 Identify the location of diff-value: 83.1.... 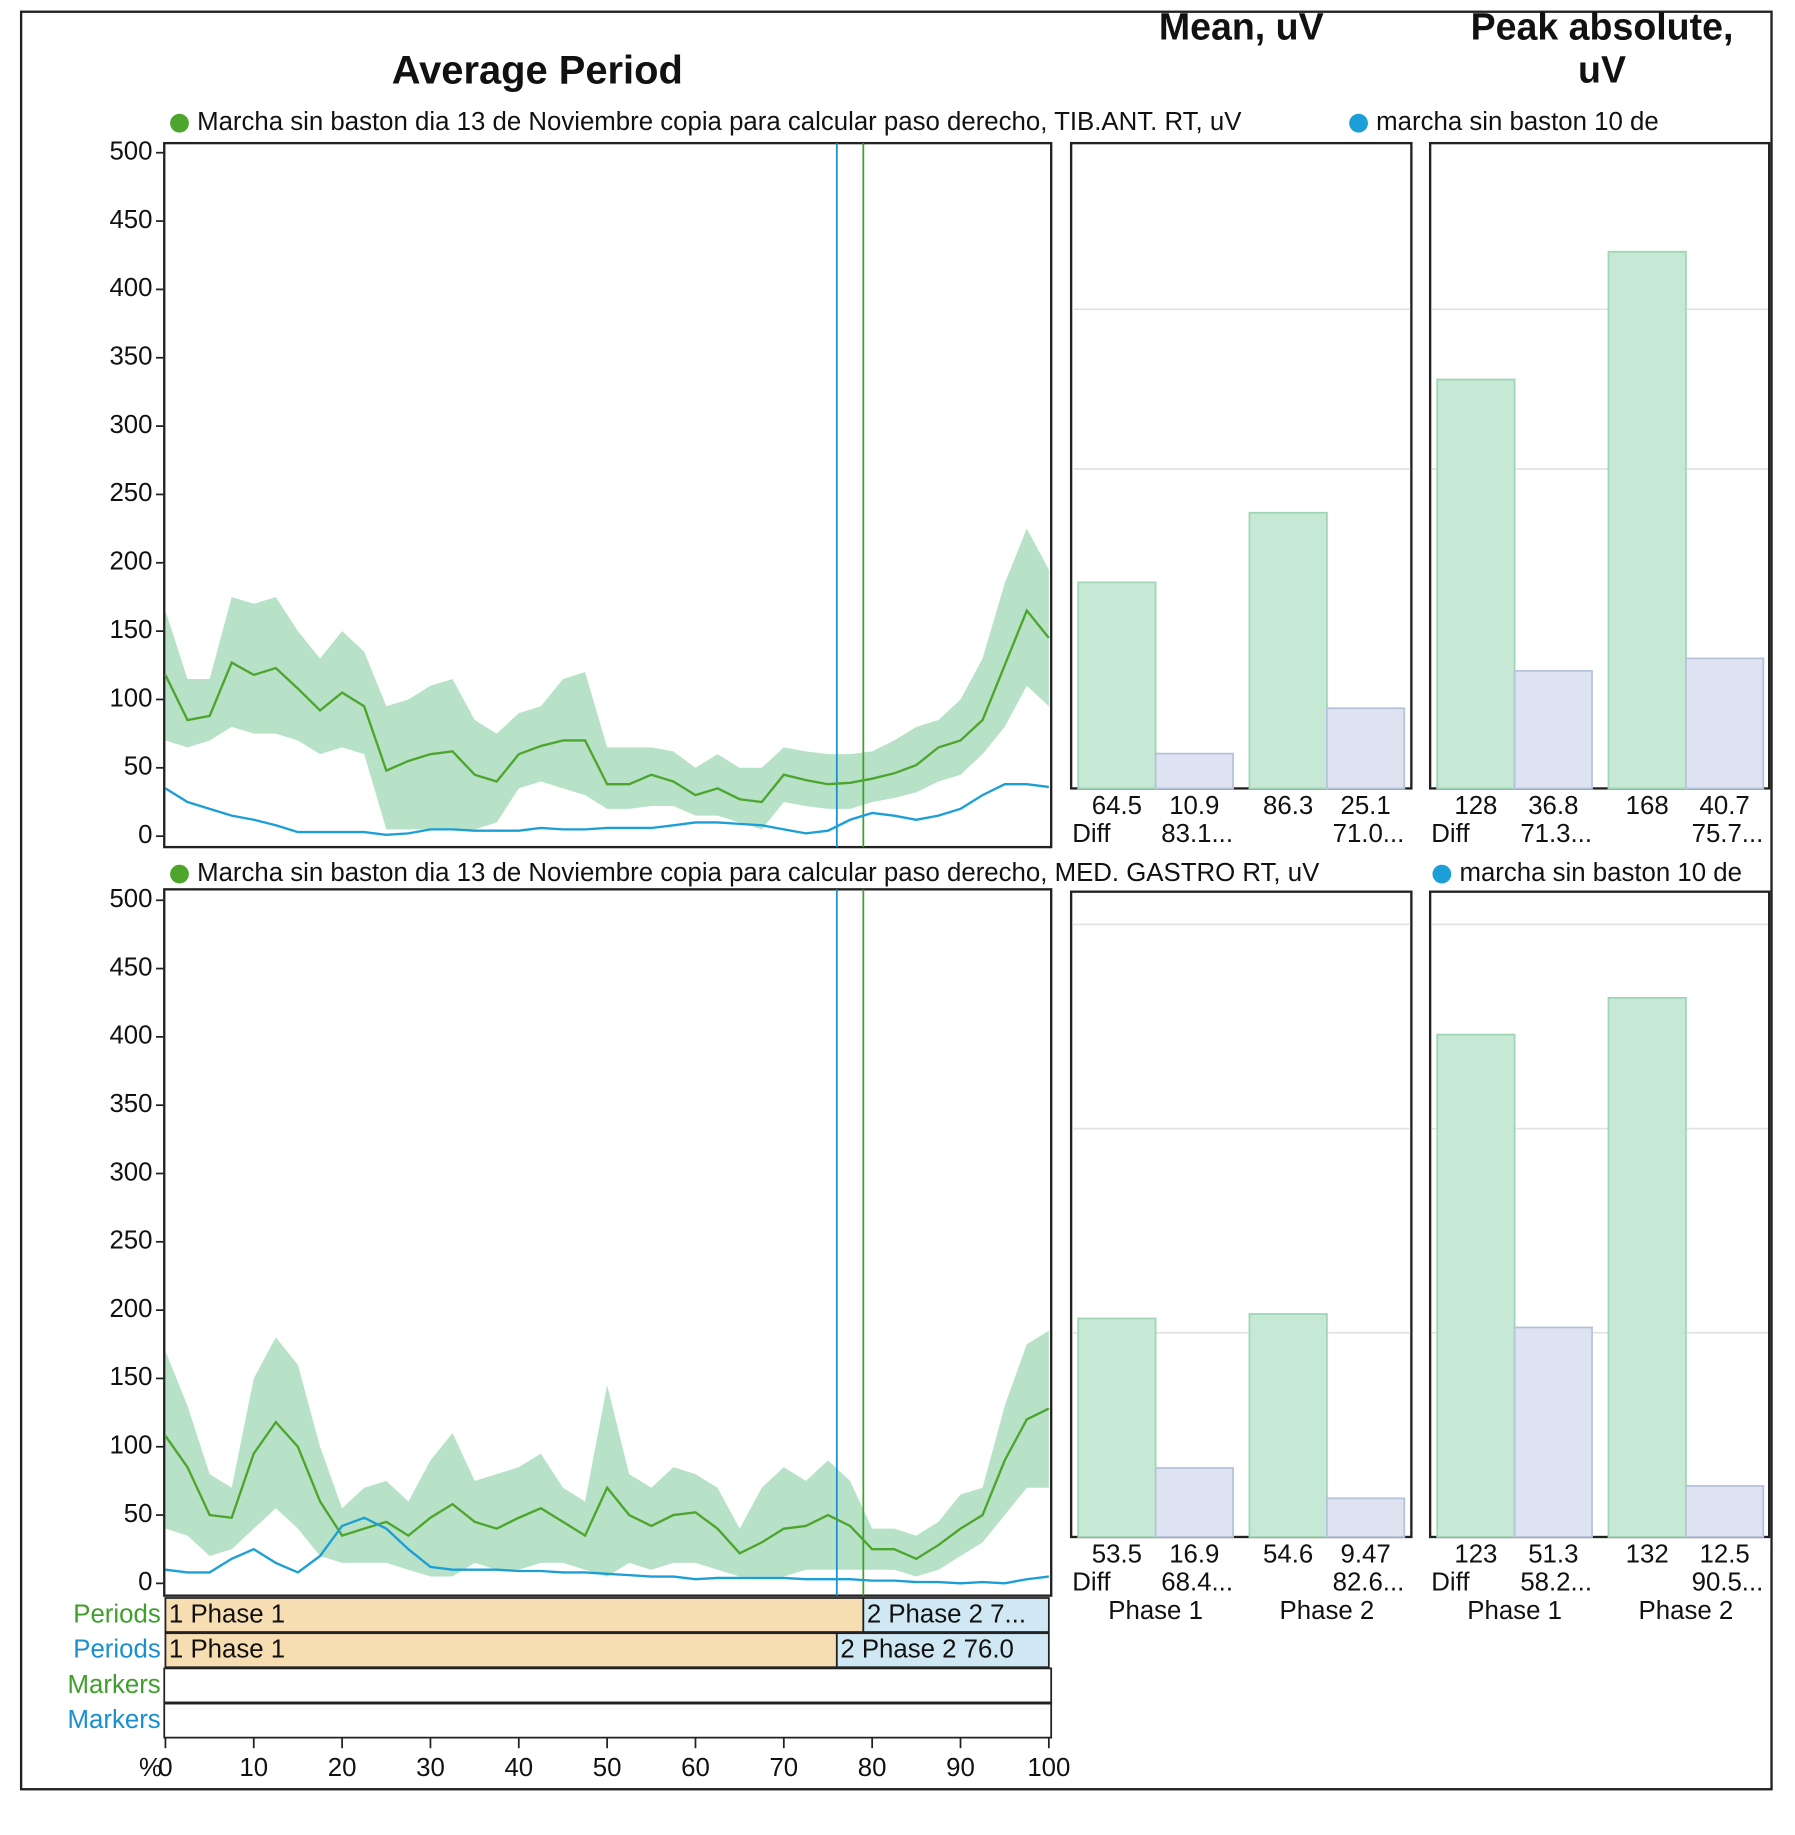
(1197, 834).